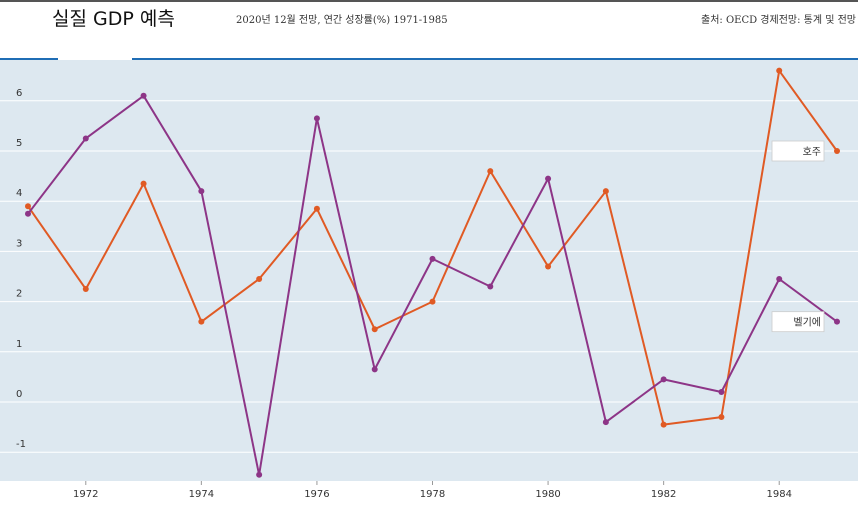 This screenshot has width=858, height=507. I want to click on y-tick-label: 5, so click(19, 143).